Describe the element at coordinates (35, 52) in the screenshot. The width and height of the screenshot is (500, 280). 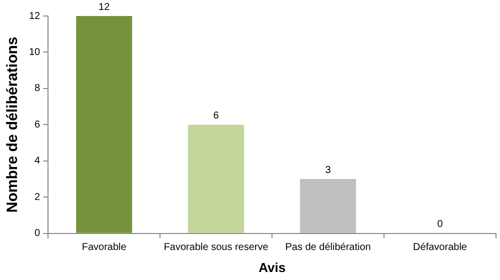
I see `y-tick-label: 10` at that location.